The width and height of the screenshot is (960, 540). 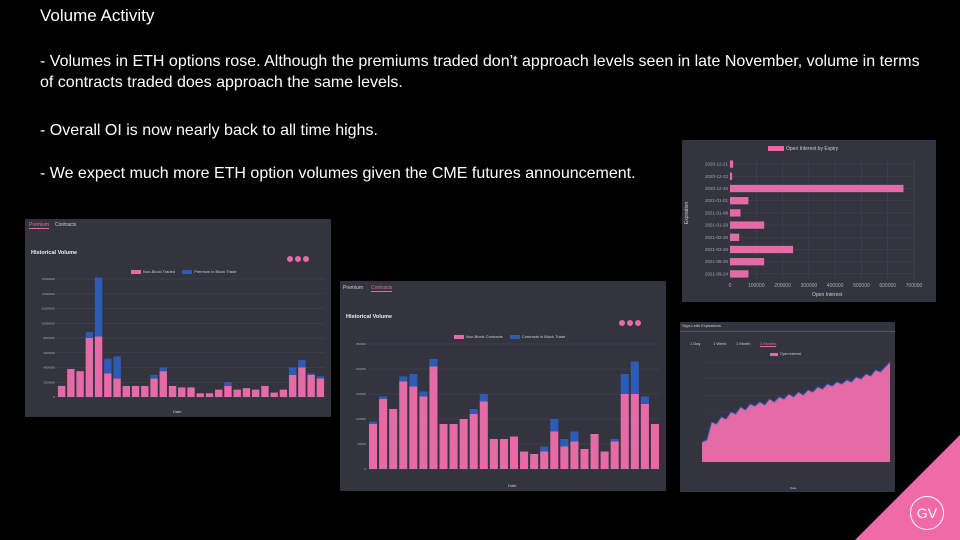 What do you see at coordinates (484, 336) in the screenshot?
I see `legend-label-nonblock: Non-Block Contracts` at bounding box center [484, 336].